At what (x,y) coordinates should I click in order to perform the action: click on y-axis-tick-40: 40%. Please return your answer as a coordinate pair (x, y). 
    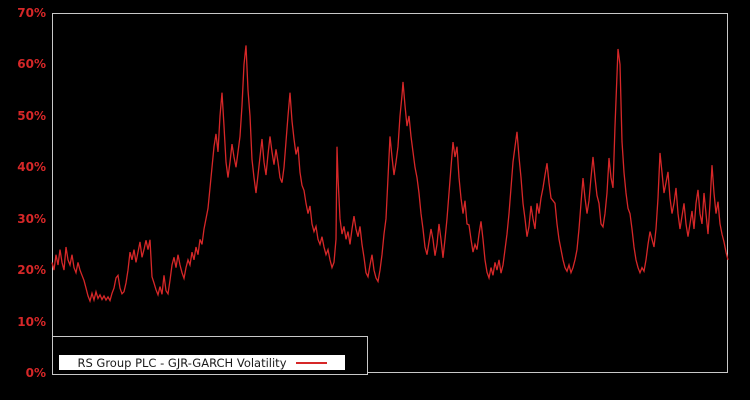
    Looking at the image, I should click on (31, 167).